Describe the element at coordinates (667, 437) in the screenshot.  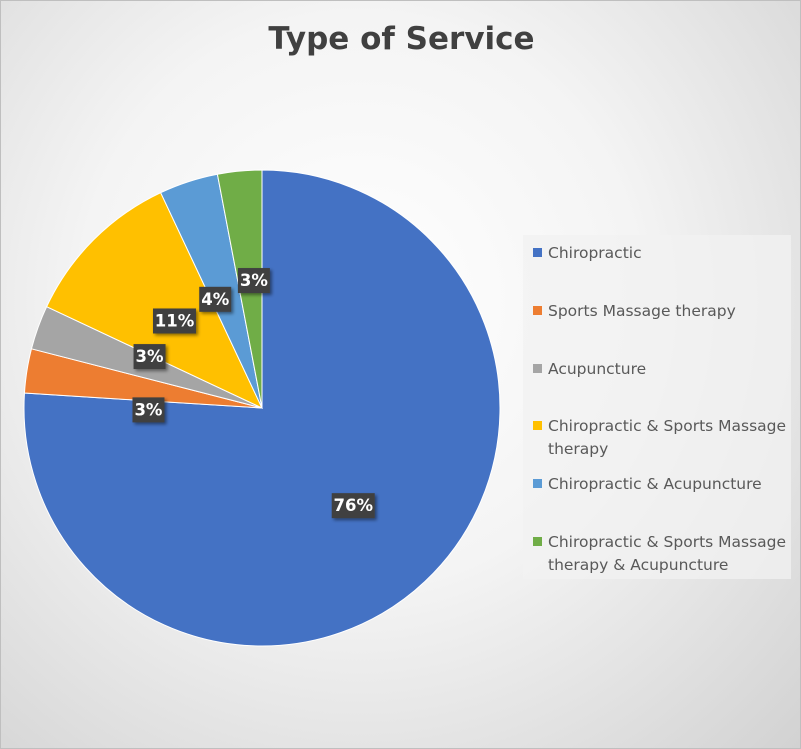
I see `legend-label: Chiropractic & Sports Massage therapy` at that location.